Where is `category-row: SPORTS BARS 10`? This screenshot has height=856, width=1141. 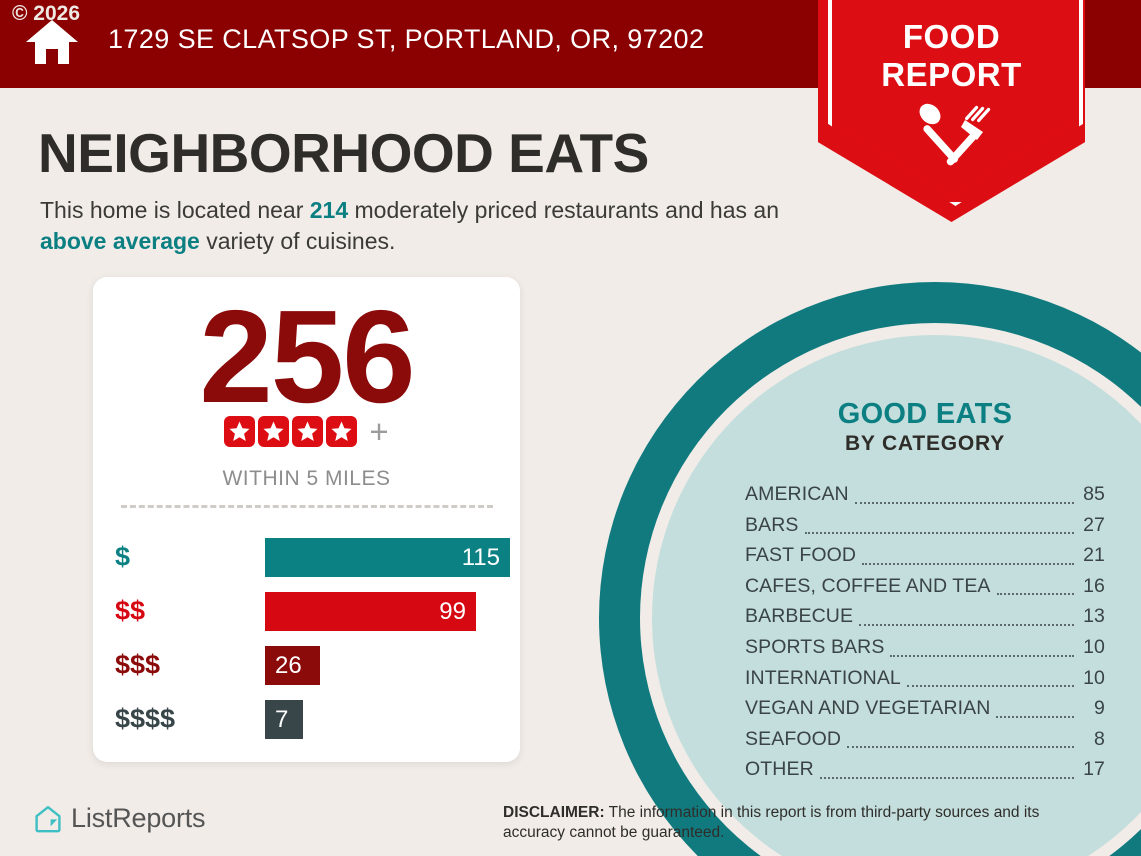
category-row: SPORTS BARS 10 is located at coordinates (925, 647).